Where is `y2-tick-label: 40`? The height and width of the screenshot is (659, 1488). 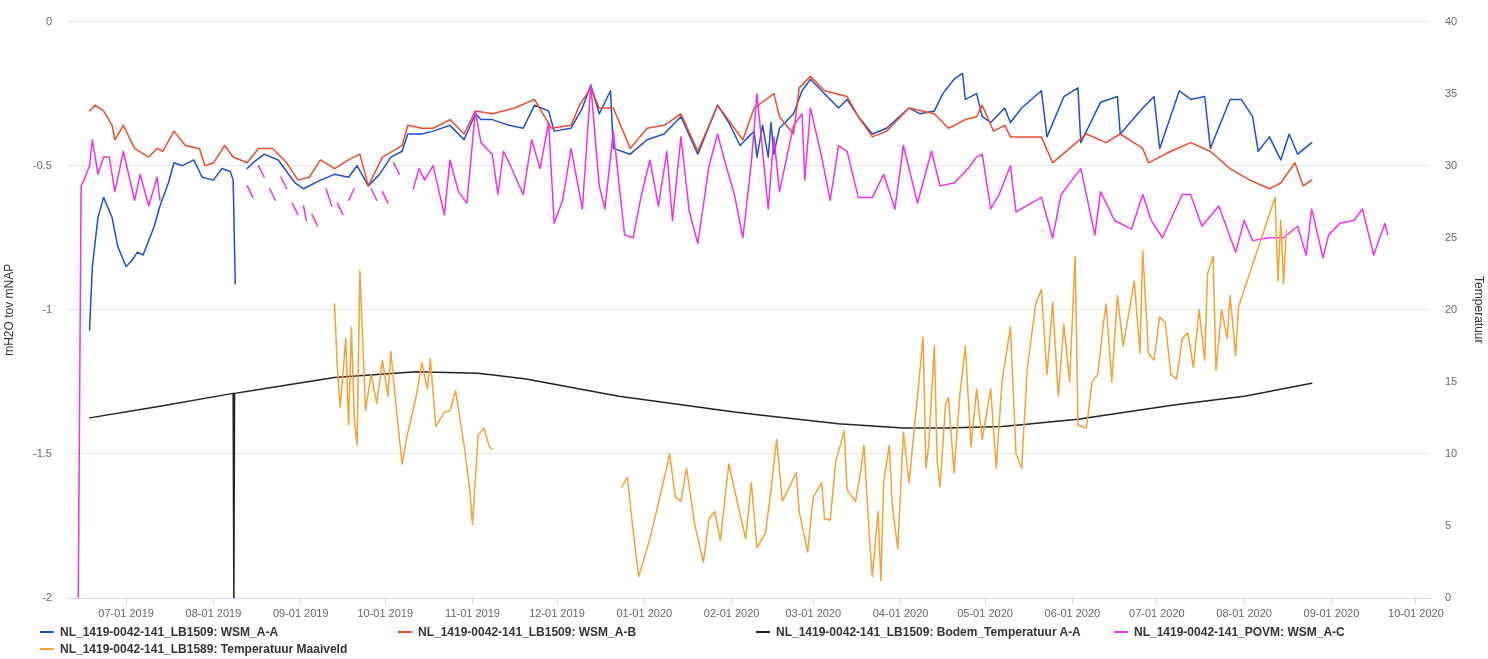 y2-tick-label: 40 is located at coordinates (1451, 20).